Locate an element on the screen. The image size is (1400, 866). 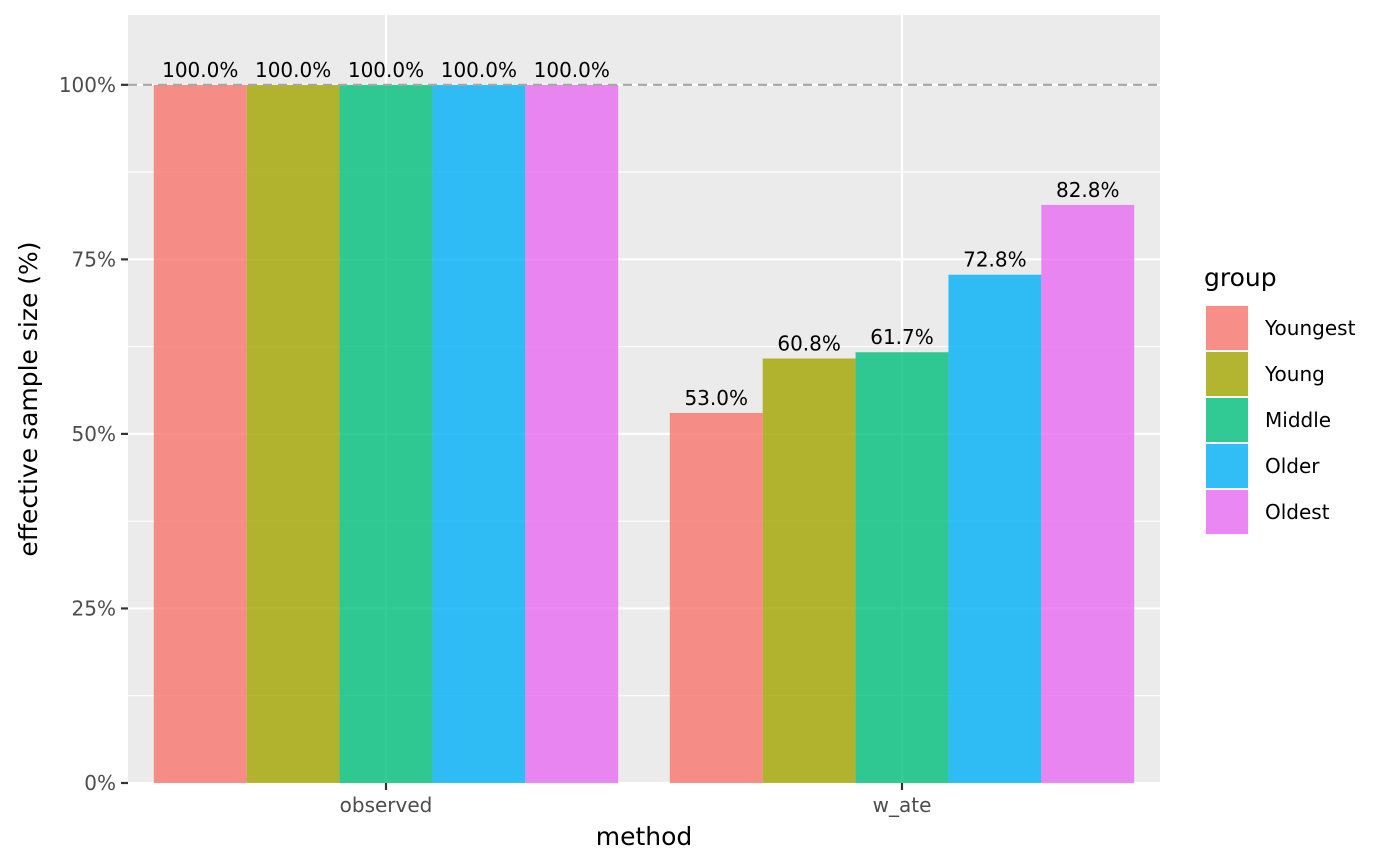
legend-label: Older is located at coordinates (1292, 466).